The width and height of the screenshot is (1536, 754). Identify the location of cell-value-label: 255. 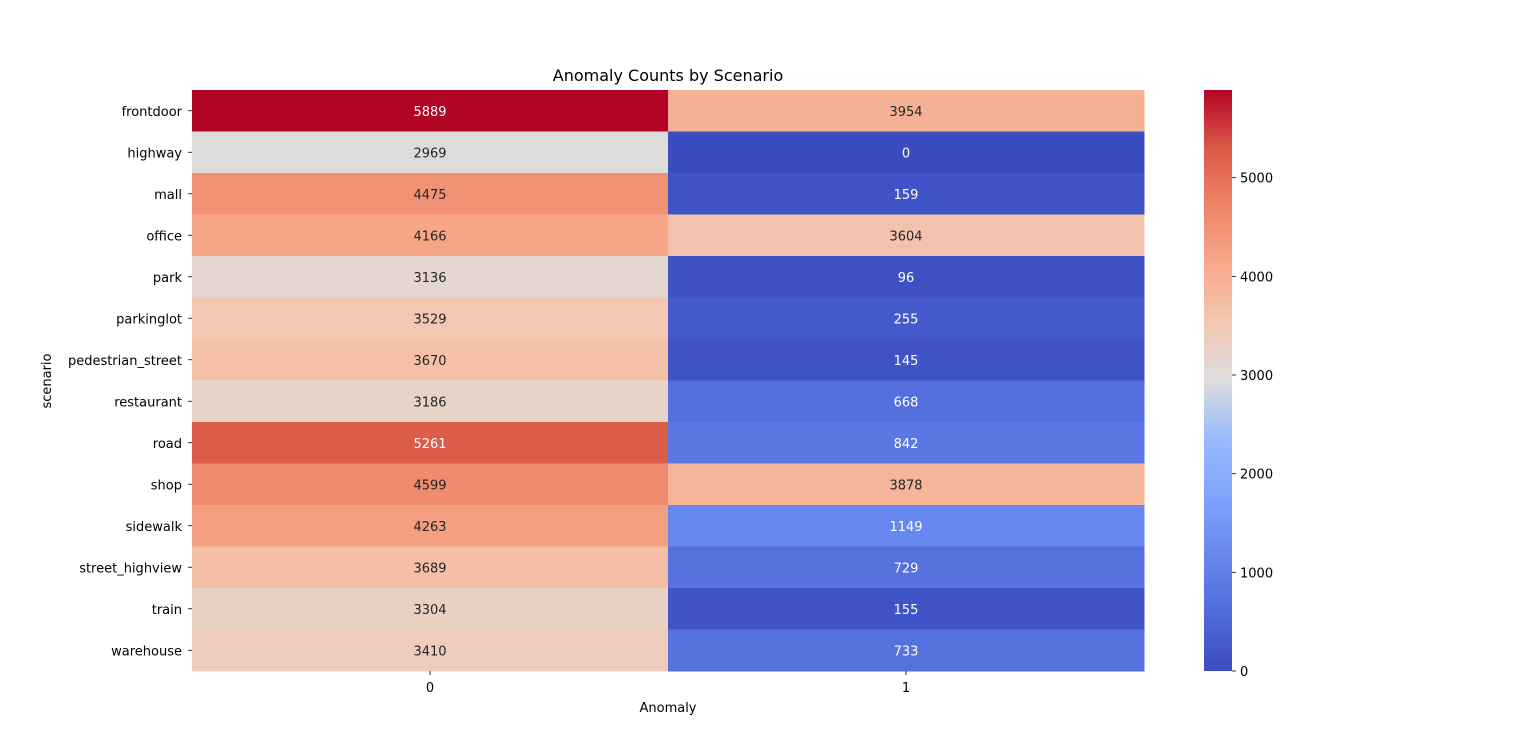
(906, 319).